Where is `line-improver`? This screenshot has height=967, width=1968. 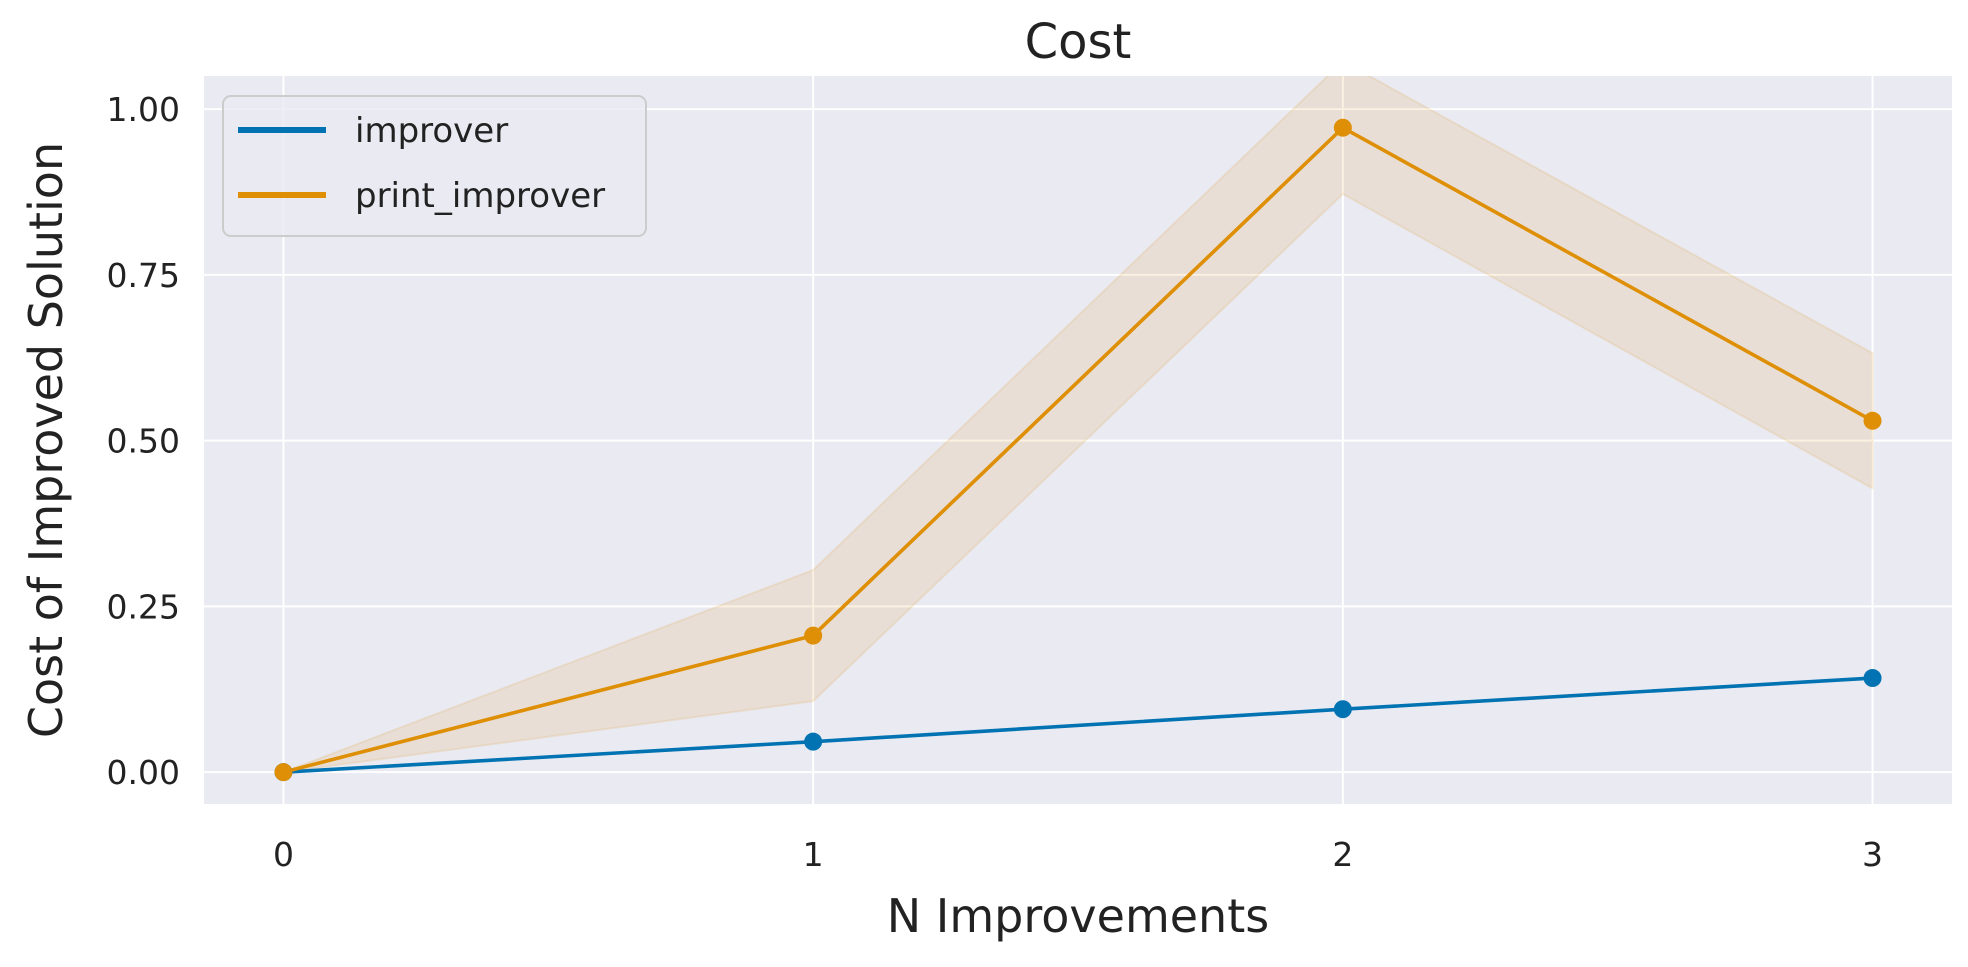 line-improver is located at coordinates (1078, 725).